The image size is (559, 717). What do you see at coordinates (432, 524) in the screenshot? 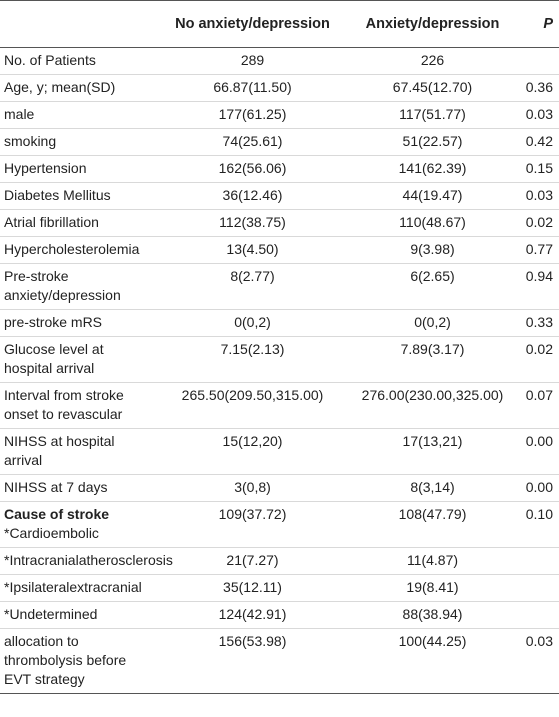
I see `anxiety-value: 108(47.79)` at bounding box center [432, 524].